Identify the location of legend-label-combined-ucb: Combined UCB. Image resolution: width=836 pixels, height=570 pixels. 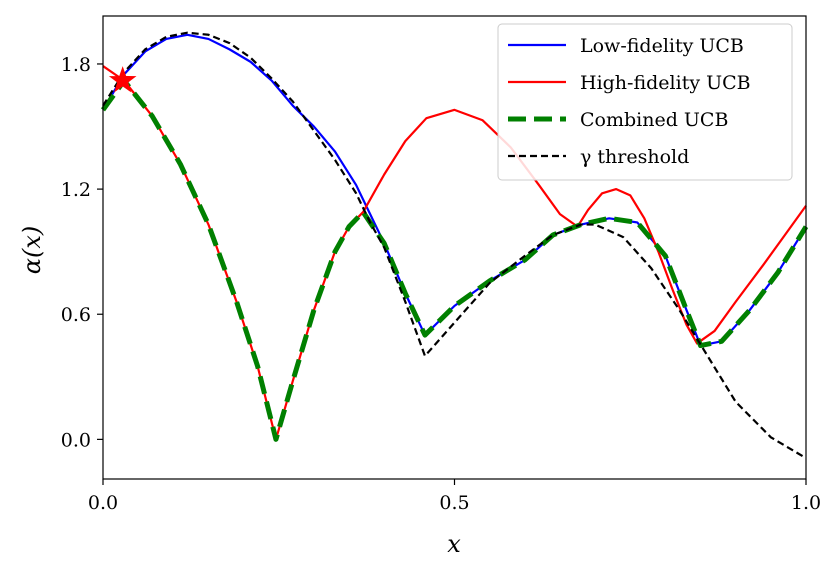
(654, 120).